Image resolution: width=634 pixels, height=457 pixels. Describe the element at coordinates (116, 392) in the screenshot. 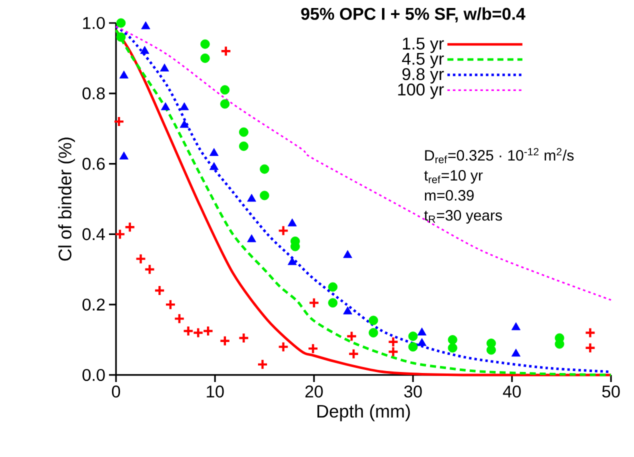

I see `x-tick-label: 0` at that location.